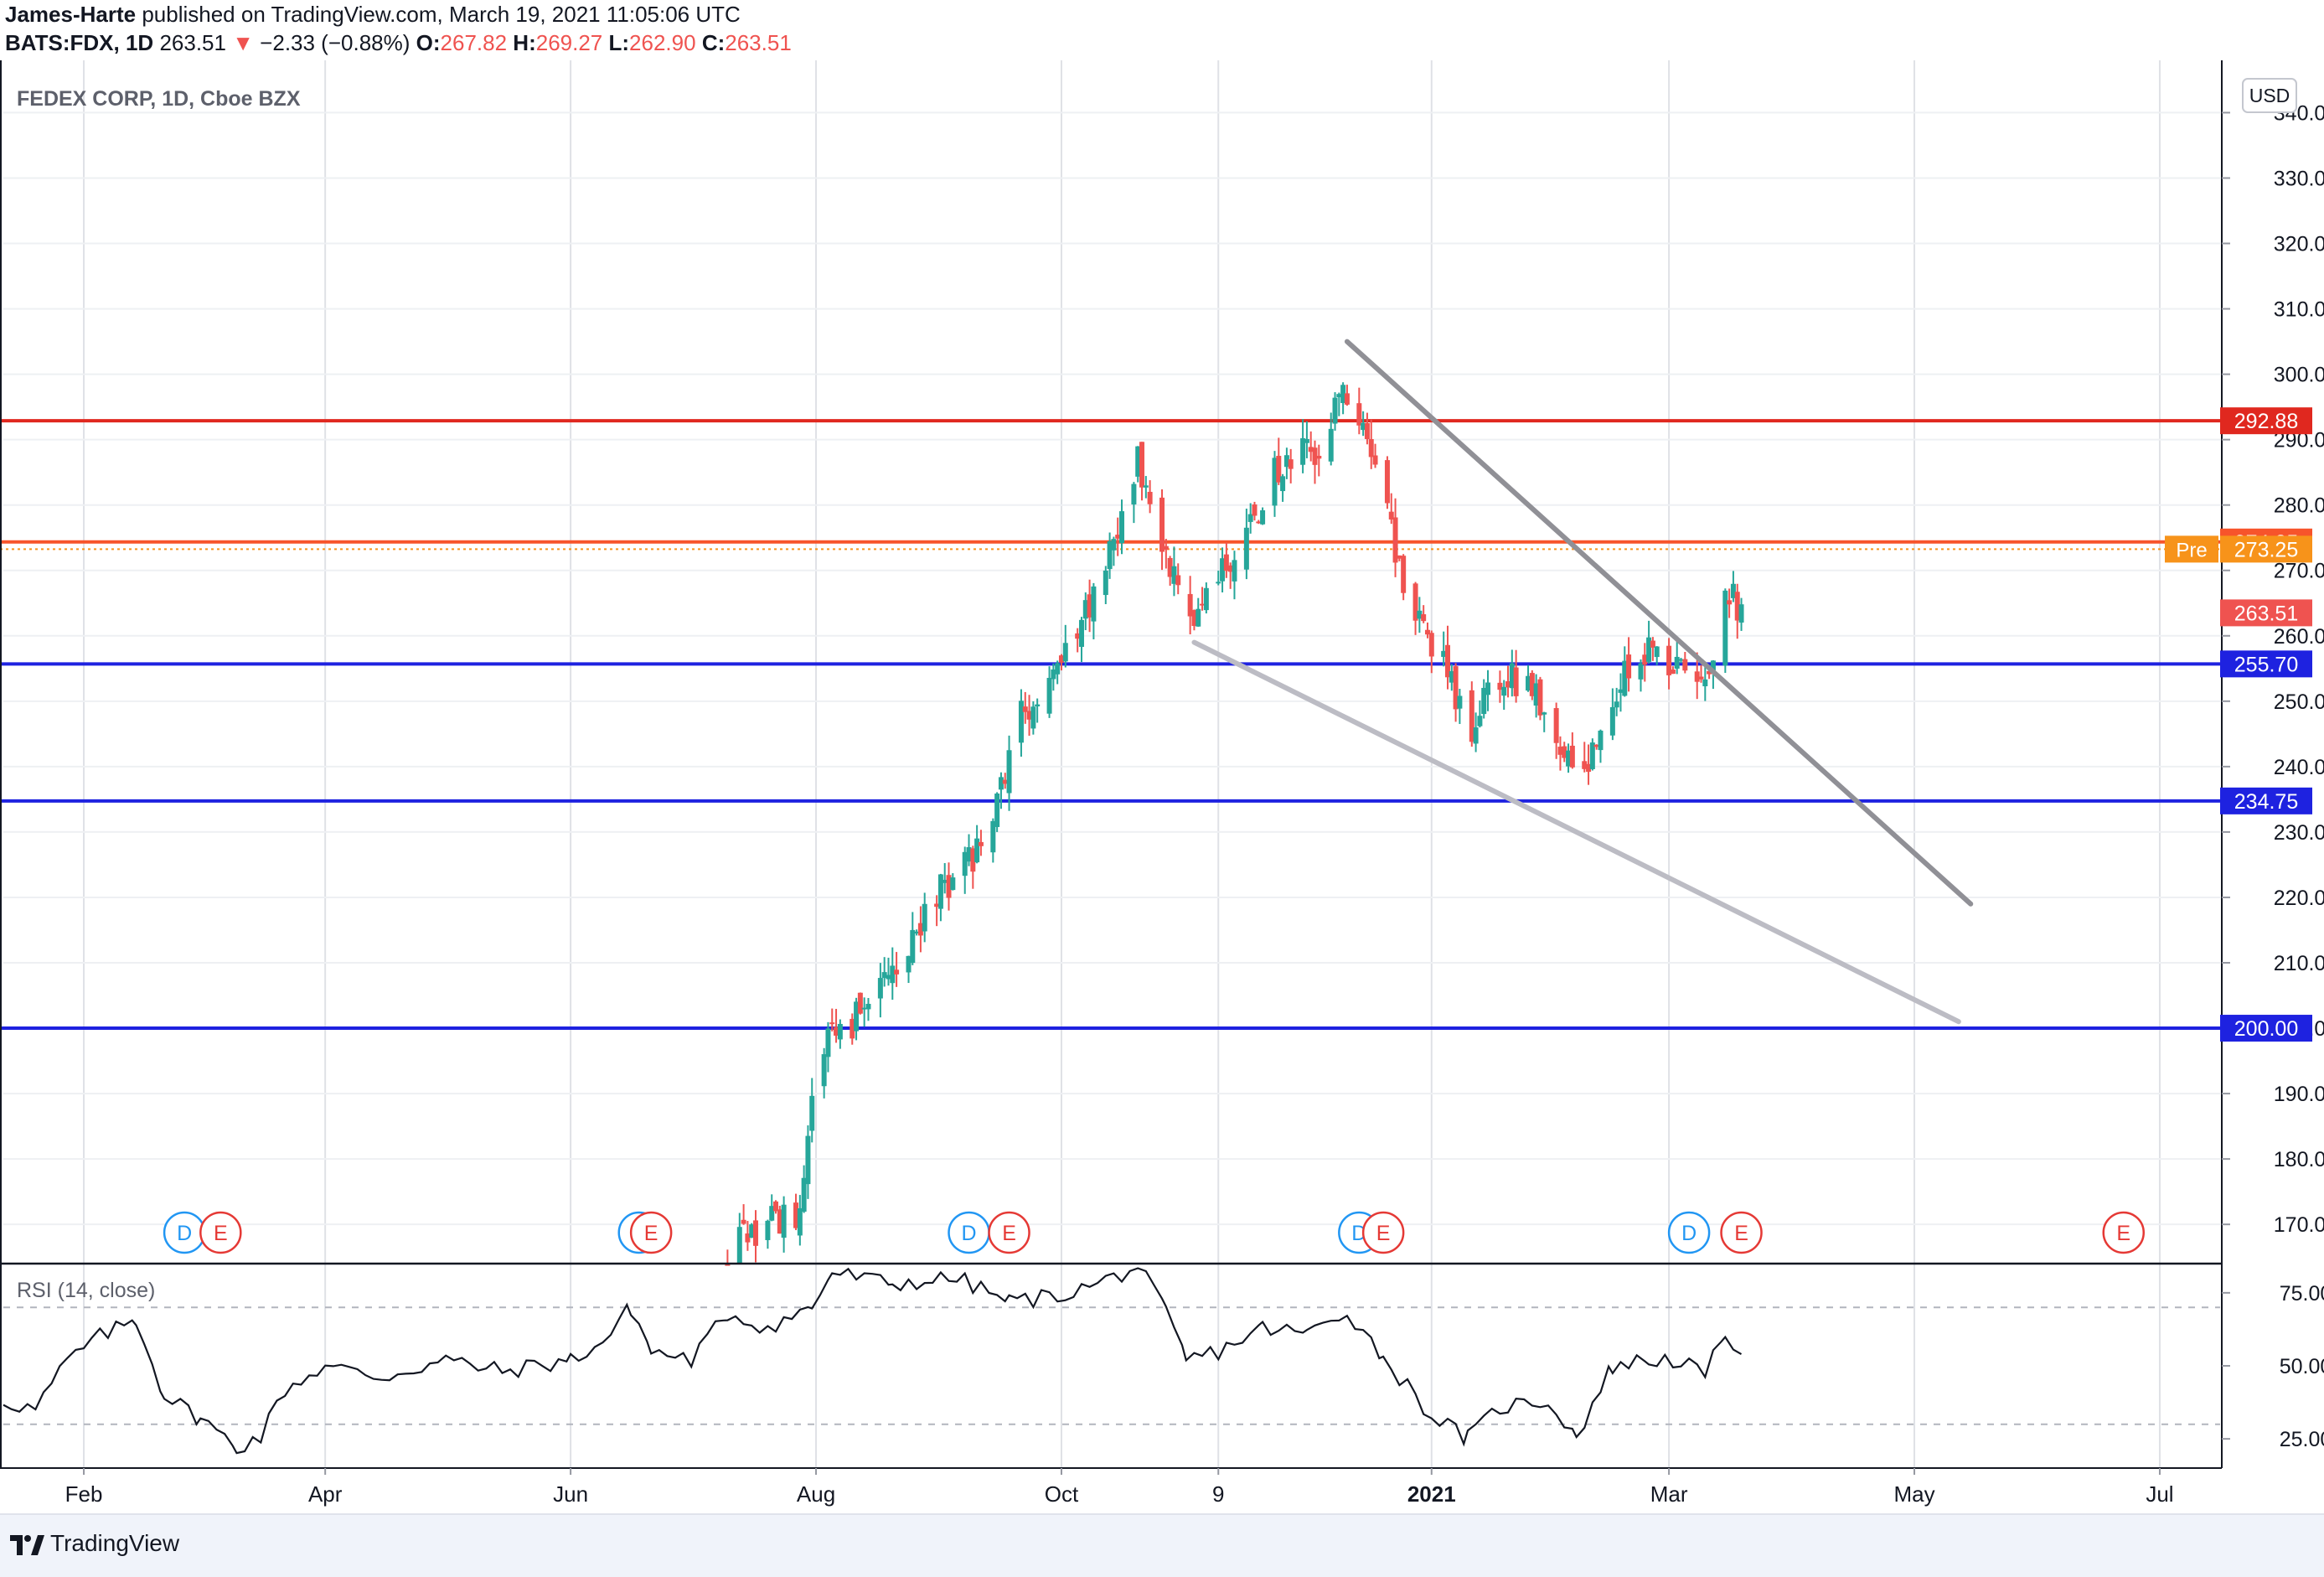 The image size is (2324, 1577). Describe the element at coordinates (1119, 1487) in the screenshot. I see `time-axis: Feb Apr Jun Aug Oct 9 2021 Mar May Jul` at that location.